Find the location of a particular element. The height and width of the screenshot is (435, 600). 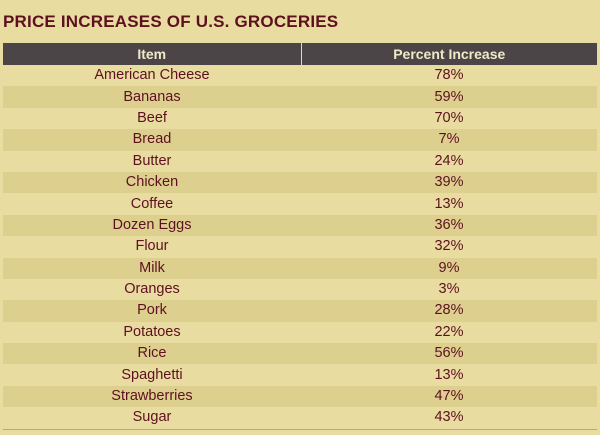

table-row: Coffee 13% is located at coordinates (300, 204).